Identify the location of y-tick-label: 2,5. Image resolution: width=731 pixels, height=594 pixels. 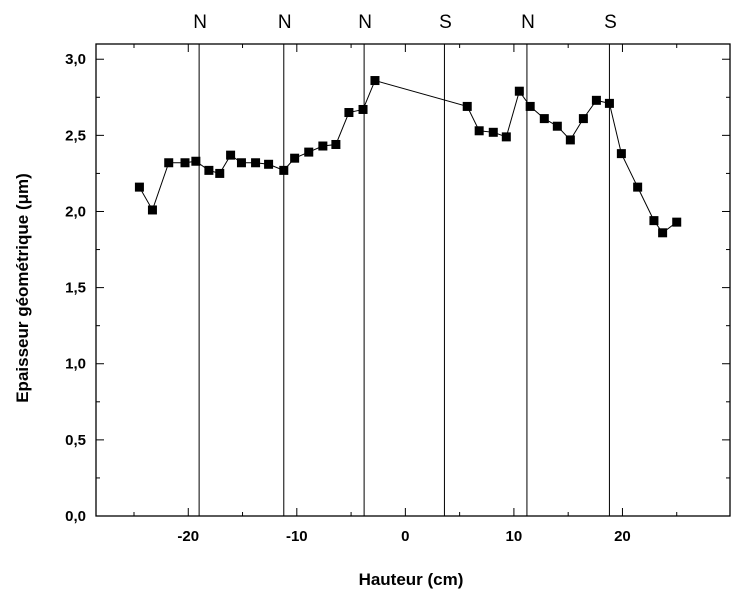
(75, 135).